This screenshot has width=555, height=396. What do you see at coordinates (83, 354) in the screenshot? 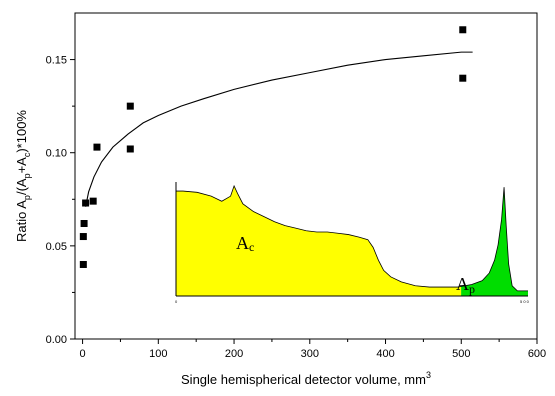
I see `x-tick-label: 0` at bounding box center [83, 354].